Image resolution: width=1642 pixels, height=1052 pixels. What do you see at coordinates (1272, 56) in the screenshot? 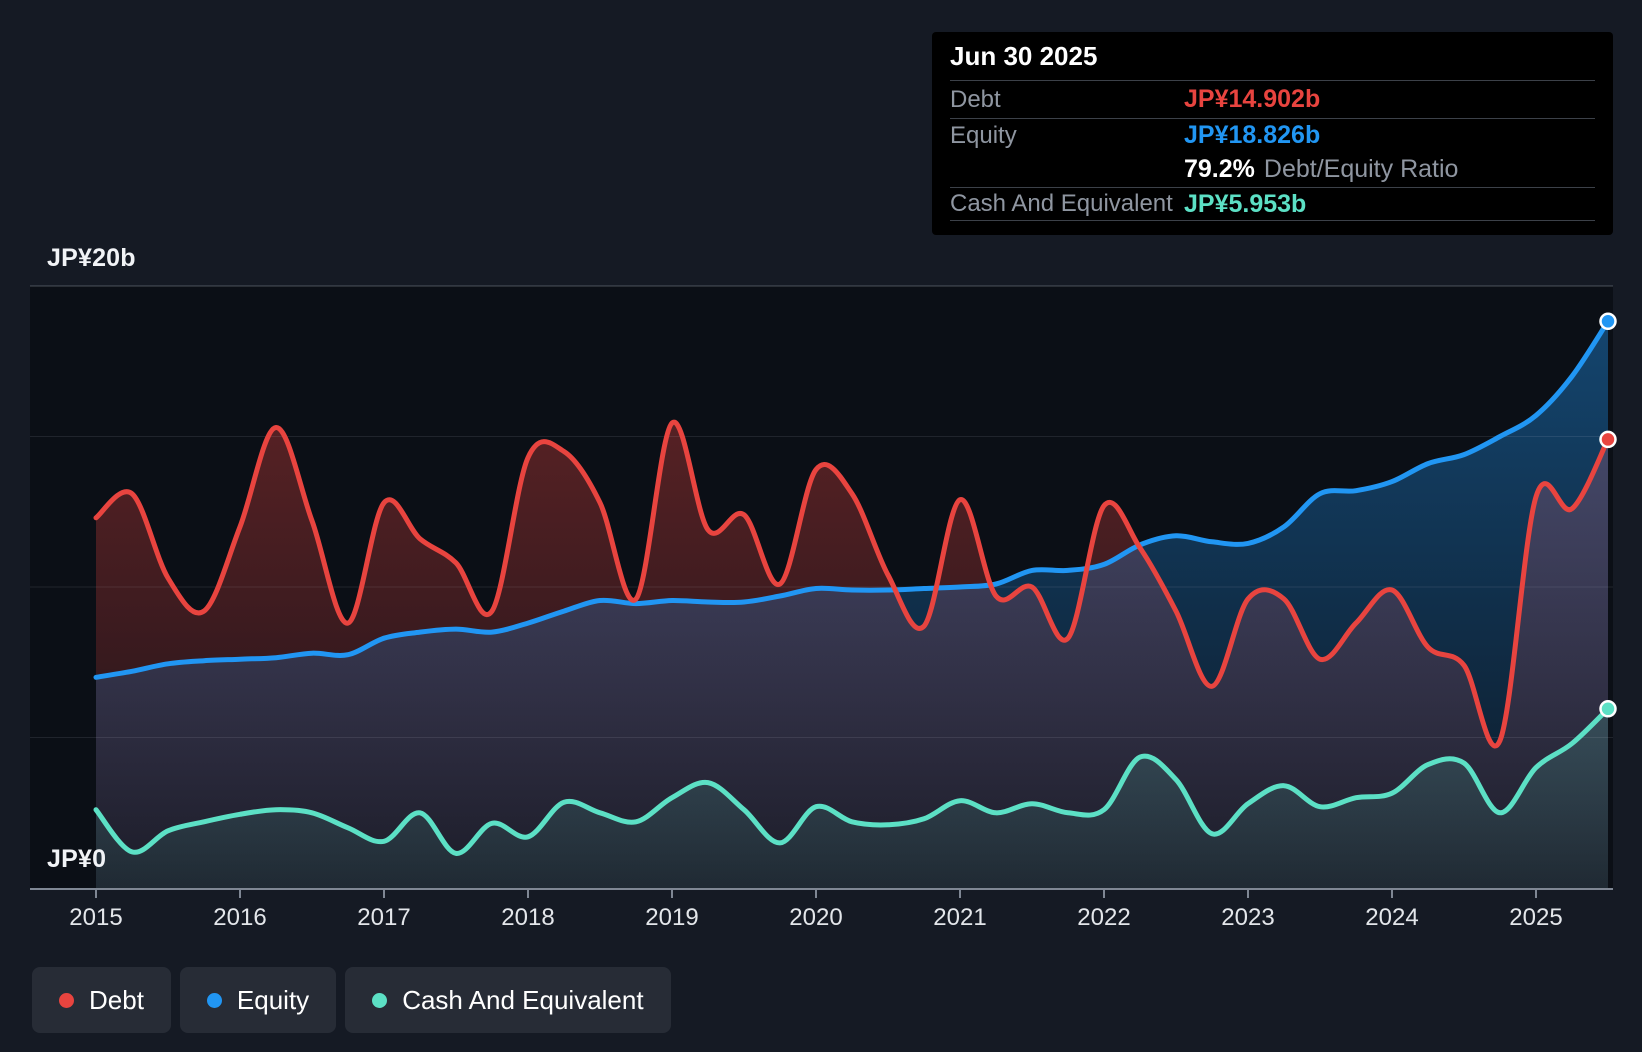
I see `tooltip-date: Jun 30 2025` at bounding box center [1272, 56].